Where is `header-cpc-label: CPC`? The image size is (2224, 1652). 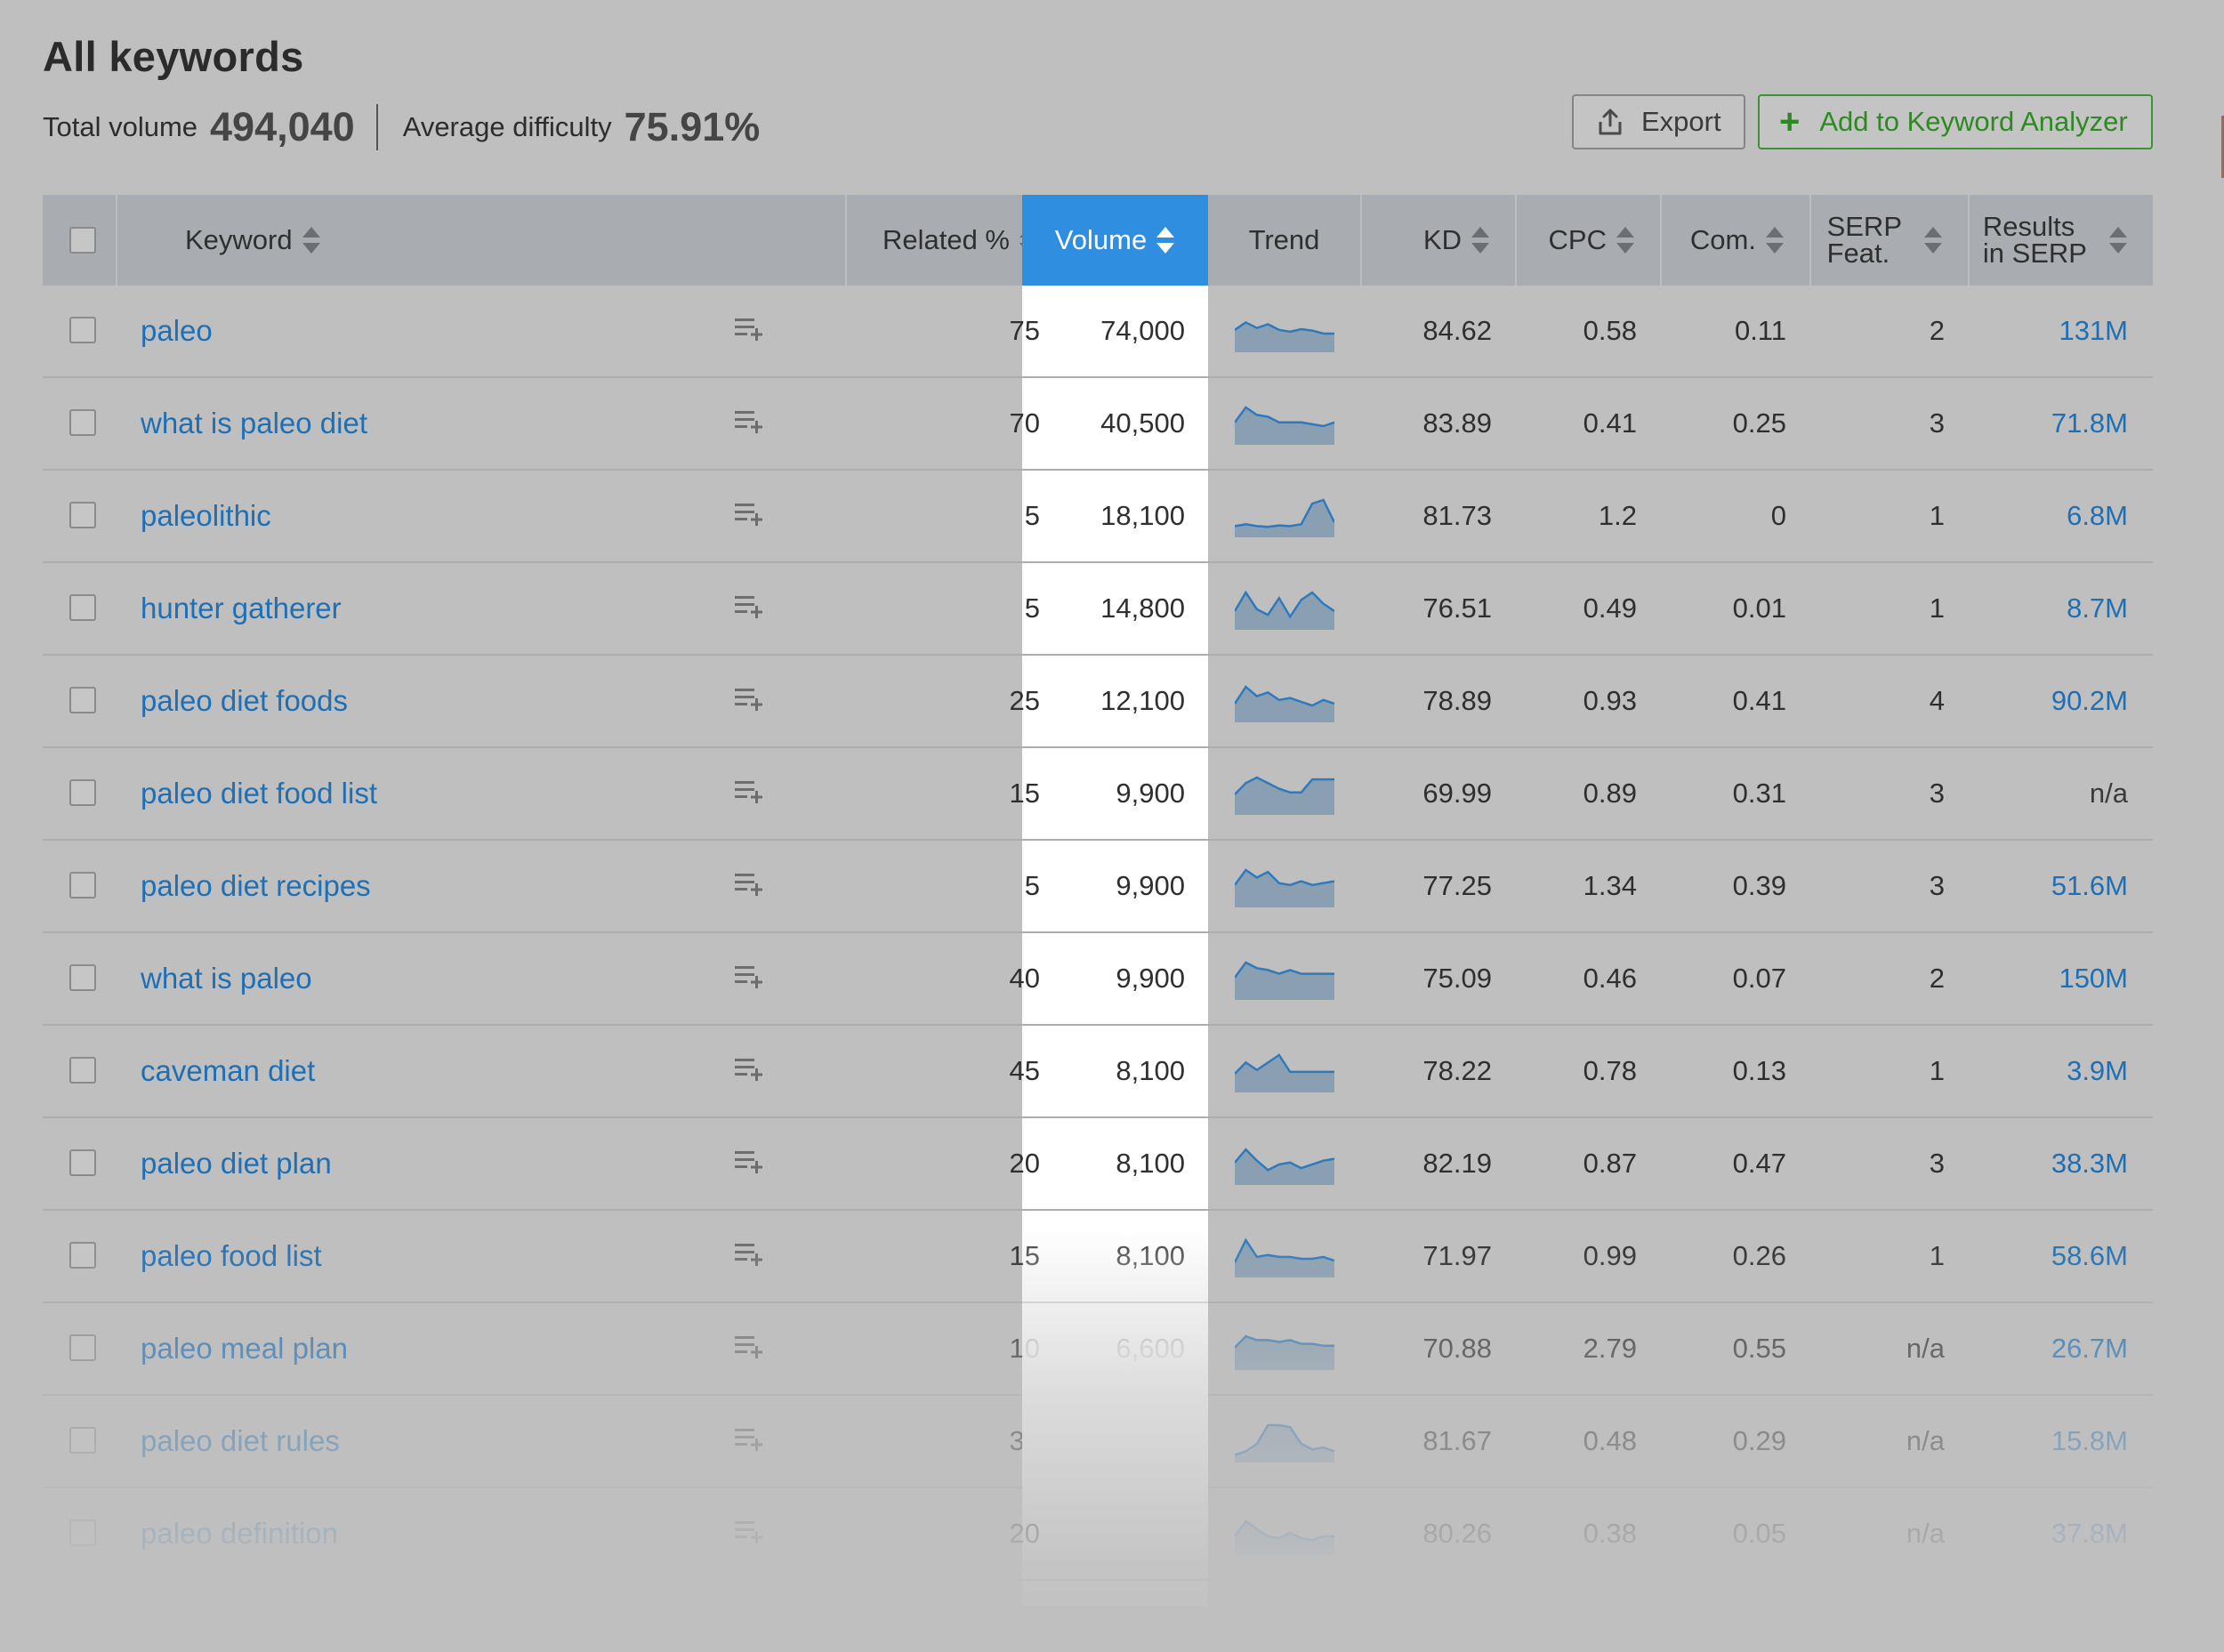
header-cpc-label: CPC is located at coordinates (1577, 239).